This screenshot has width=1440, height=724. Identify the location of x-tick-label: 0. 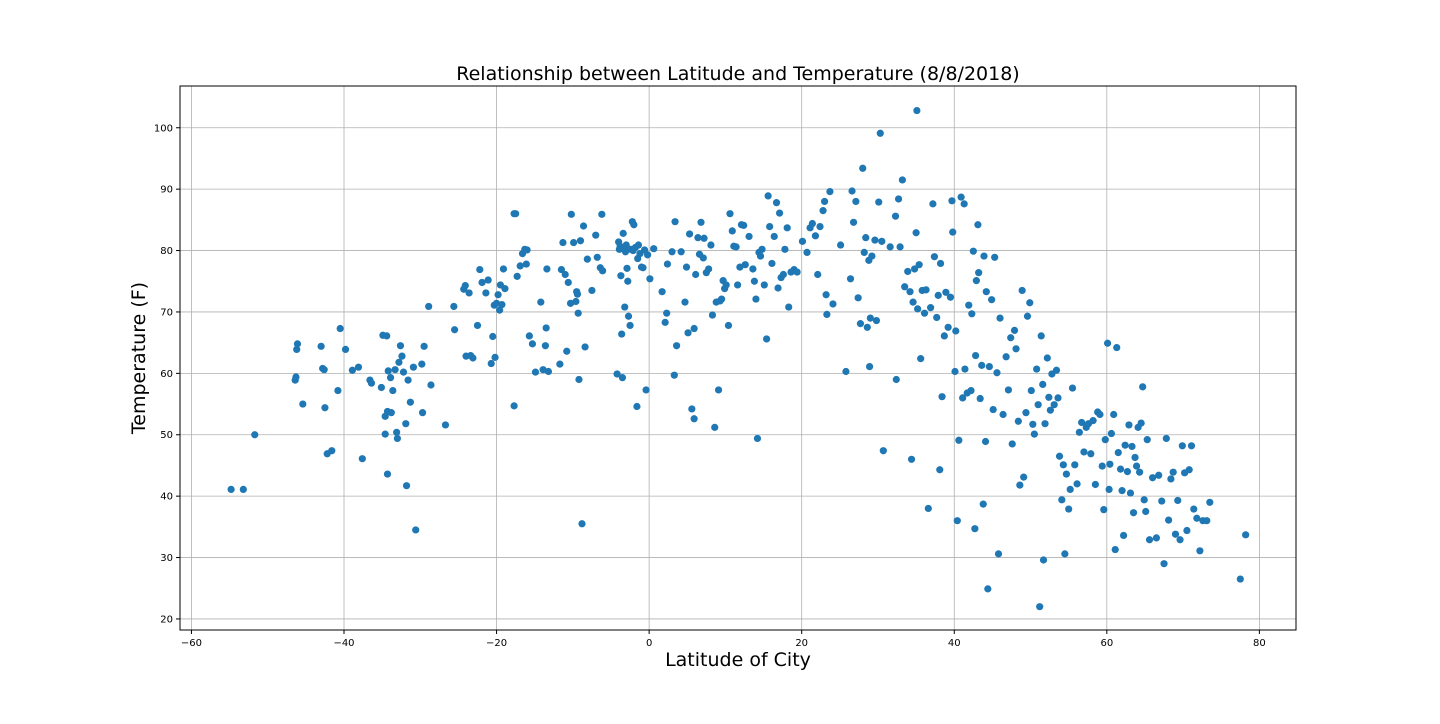
(649, 643).